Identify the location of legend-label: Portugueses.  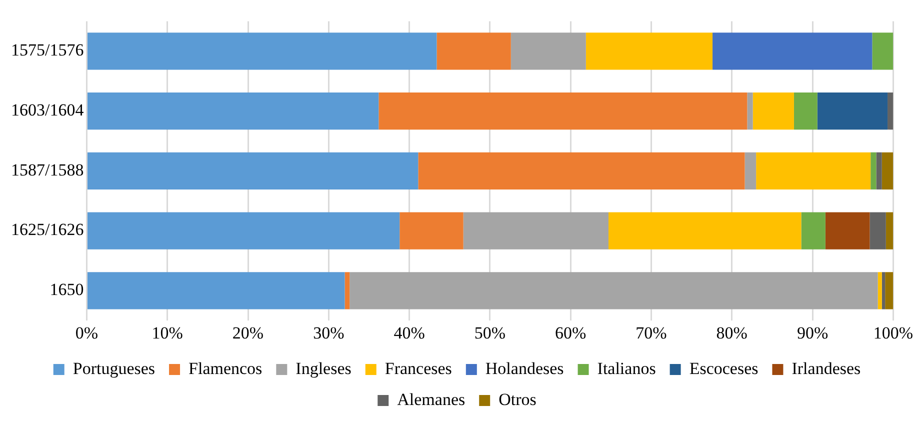
(114, 368).